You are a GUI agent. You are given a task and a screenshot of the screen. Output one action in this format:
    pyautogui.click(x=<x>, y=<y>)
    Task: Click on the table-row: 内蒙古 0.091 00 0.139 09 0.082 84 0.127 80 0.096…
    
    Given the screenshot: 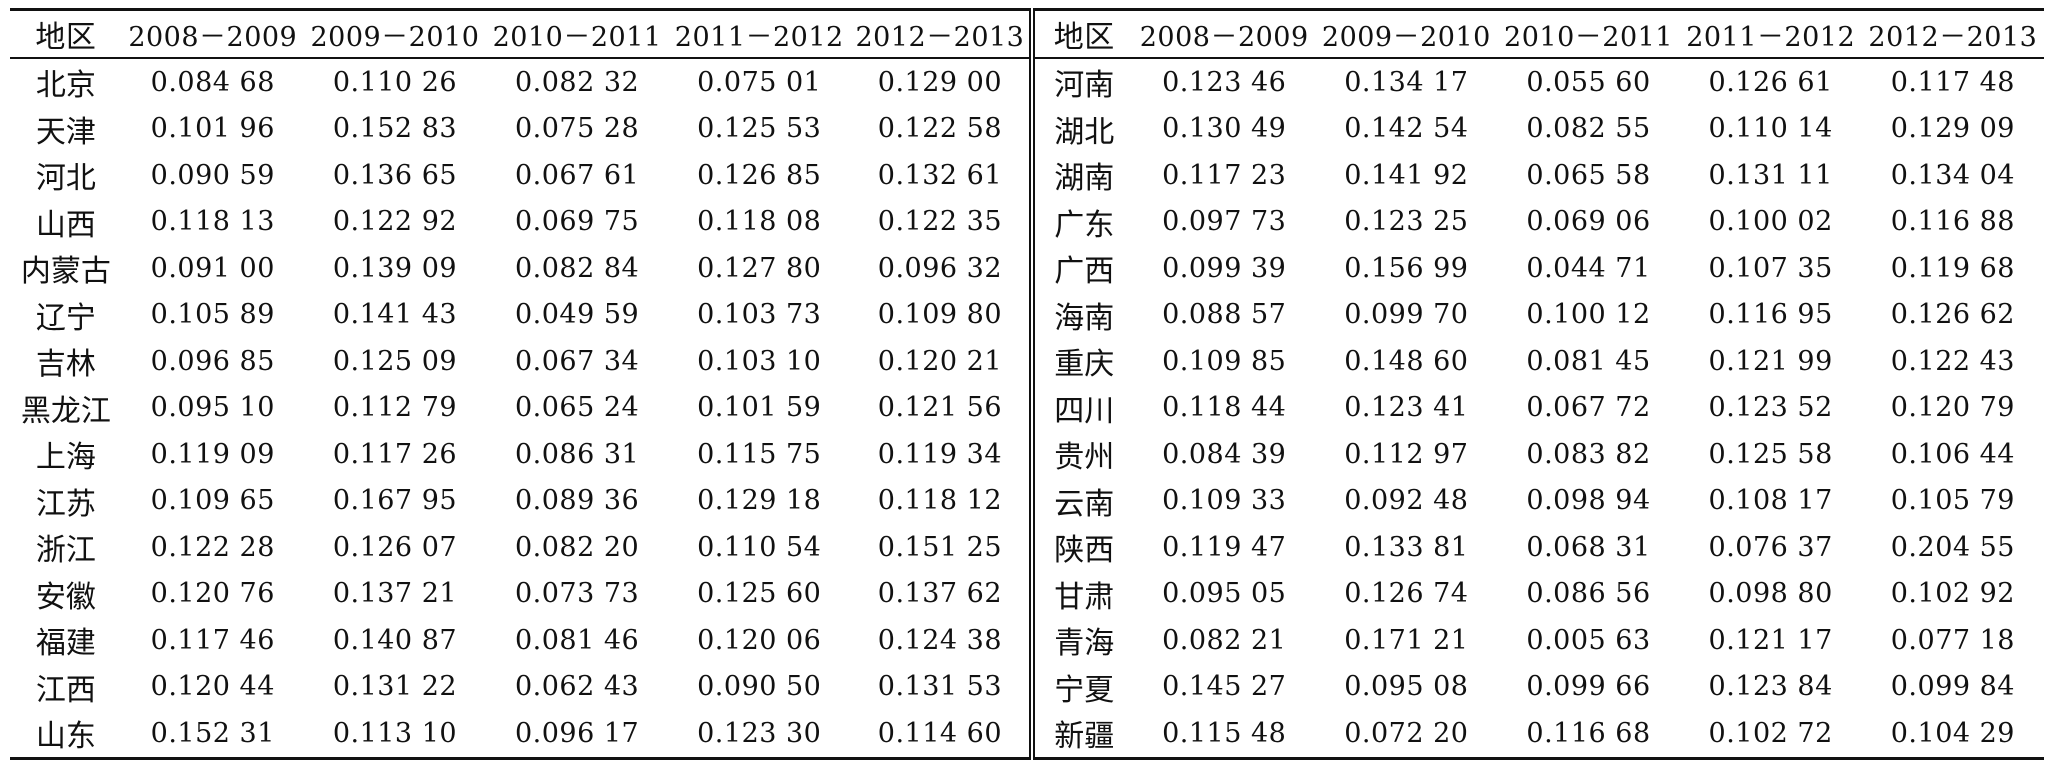 What is the action you would take?
    pyautogui.click(x=1027, y=268)
    